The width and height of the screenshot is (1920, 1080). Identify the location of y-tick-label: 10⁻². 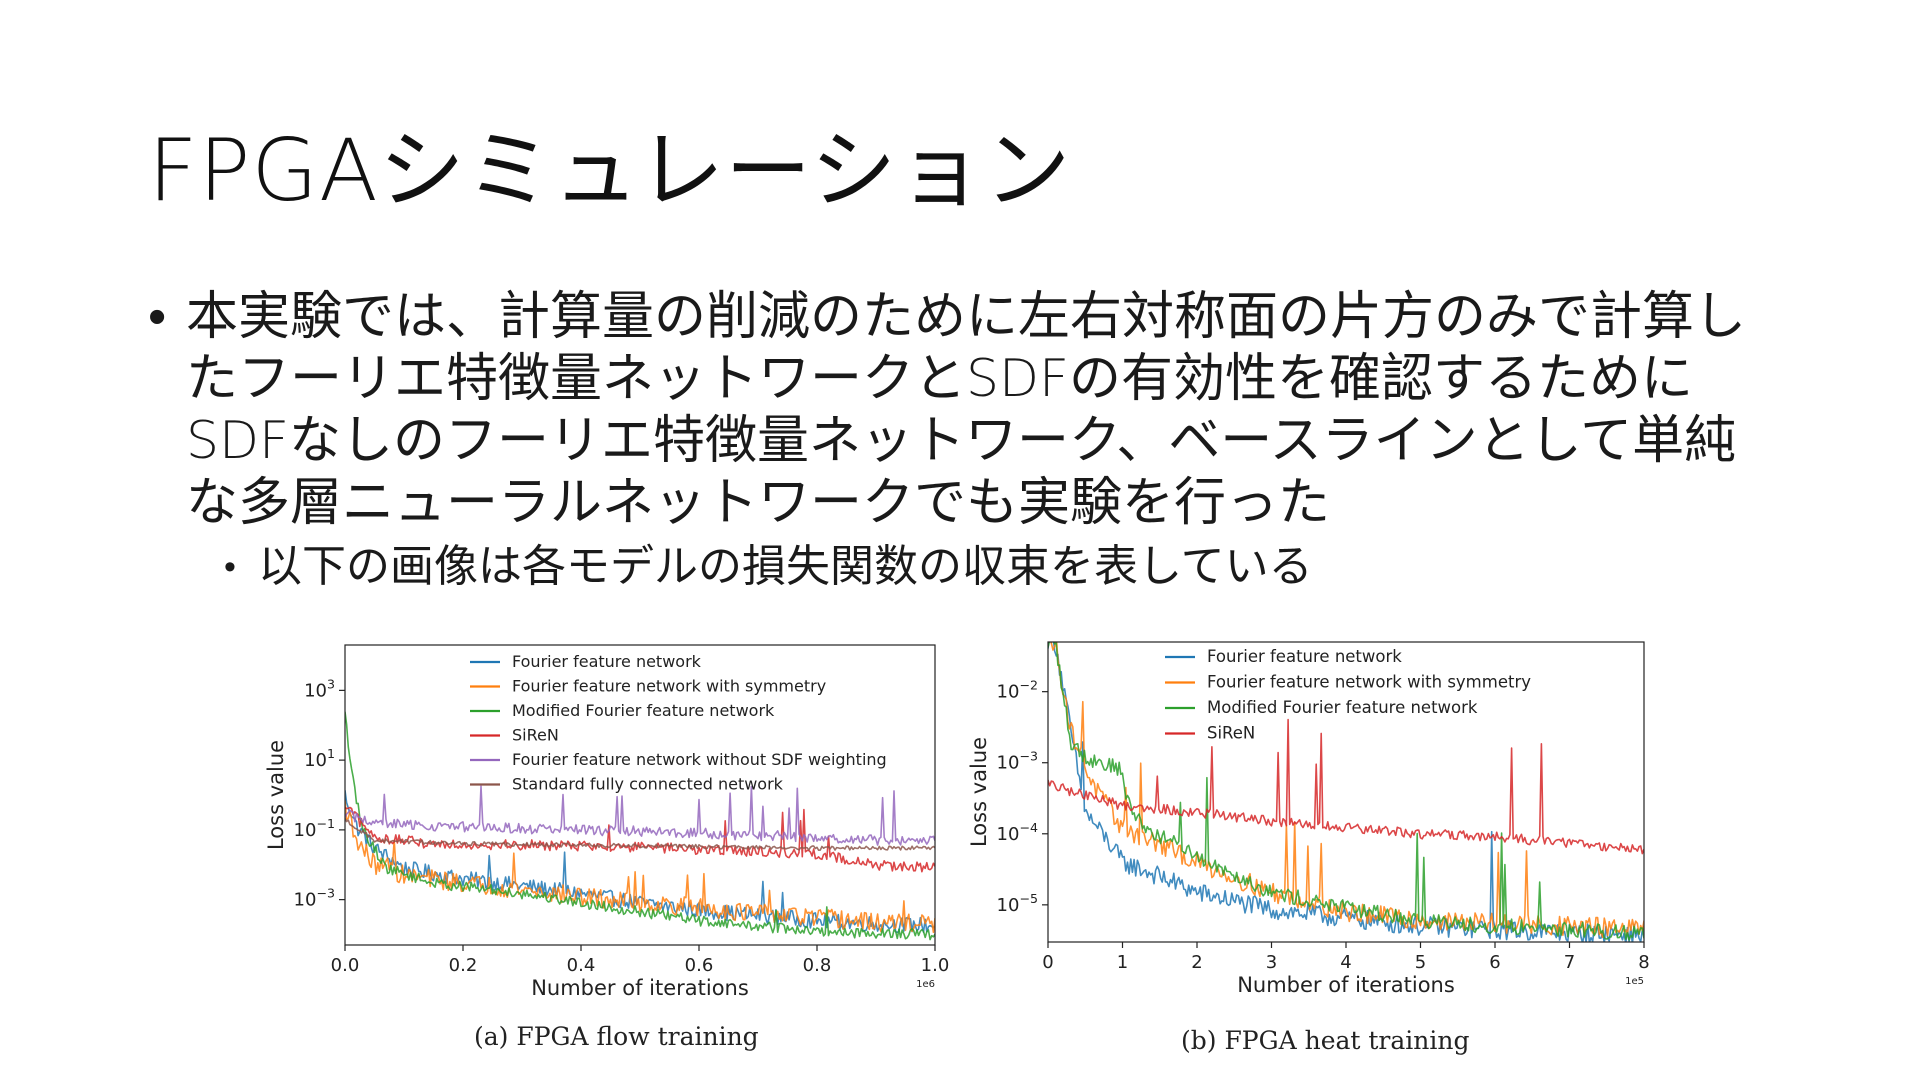
(1017, 690).